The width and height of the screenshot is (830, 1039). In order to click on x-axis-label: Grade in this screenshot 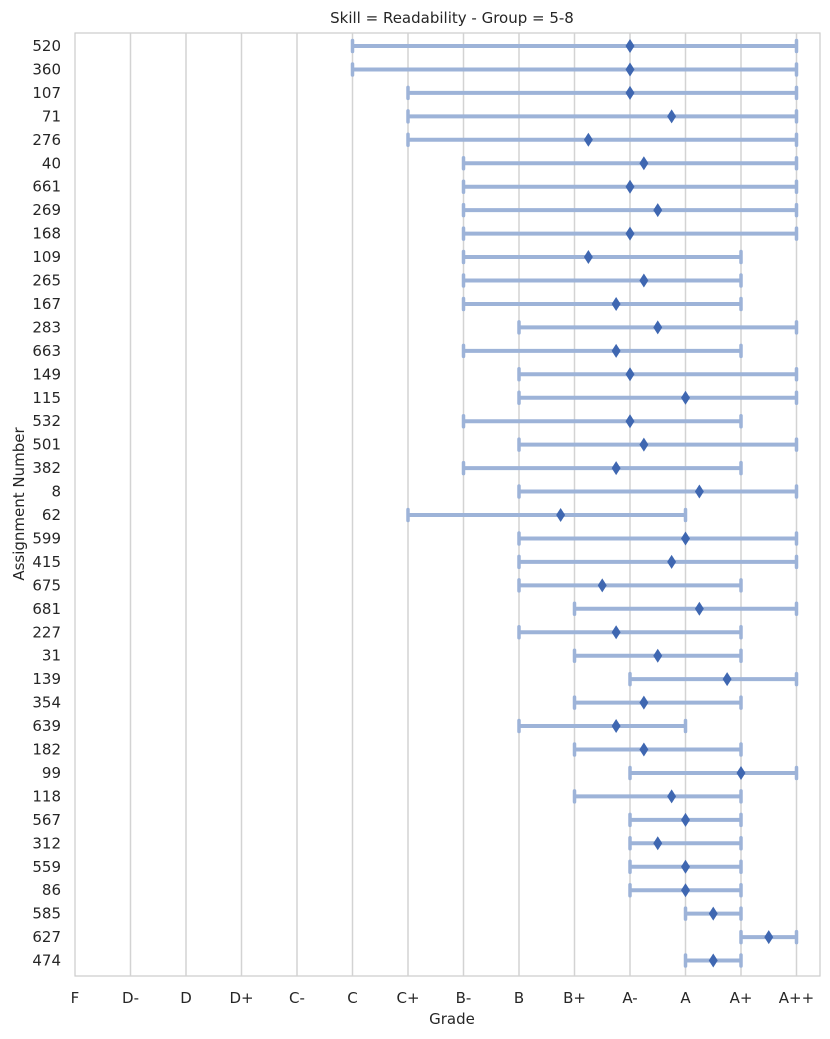, I will do `click(452, 1019)`.